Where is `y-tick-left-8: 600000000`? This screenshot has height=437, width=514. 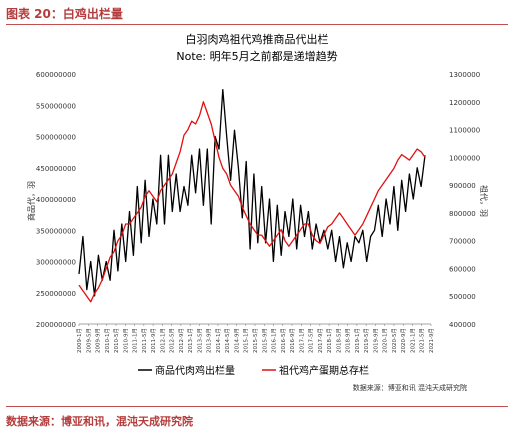 y-tick-left-8: 600000000 is located at coordinates (56, 75).